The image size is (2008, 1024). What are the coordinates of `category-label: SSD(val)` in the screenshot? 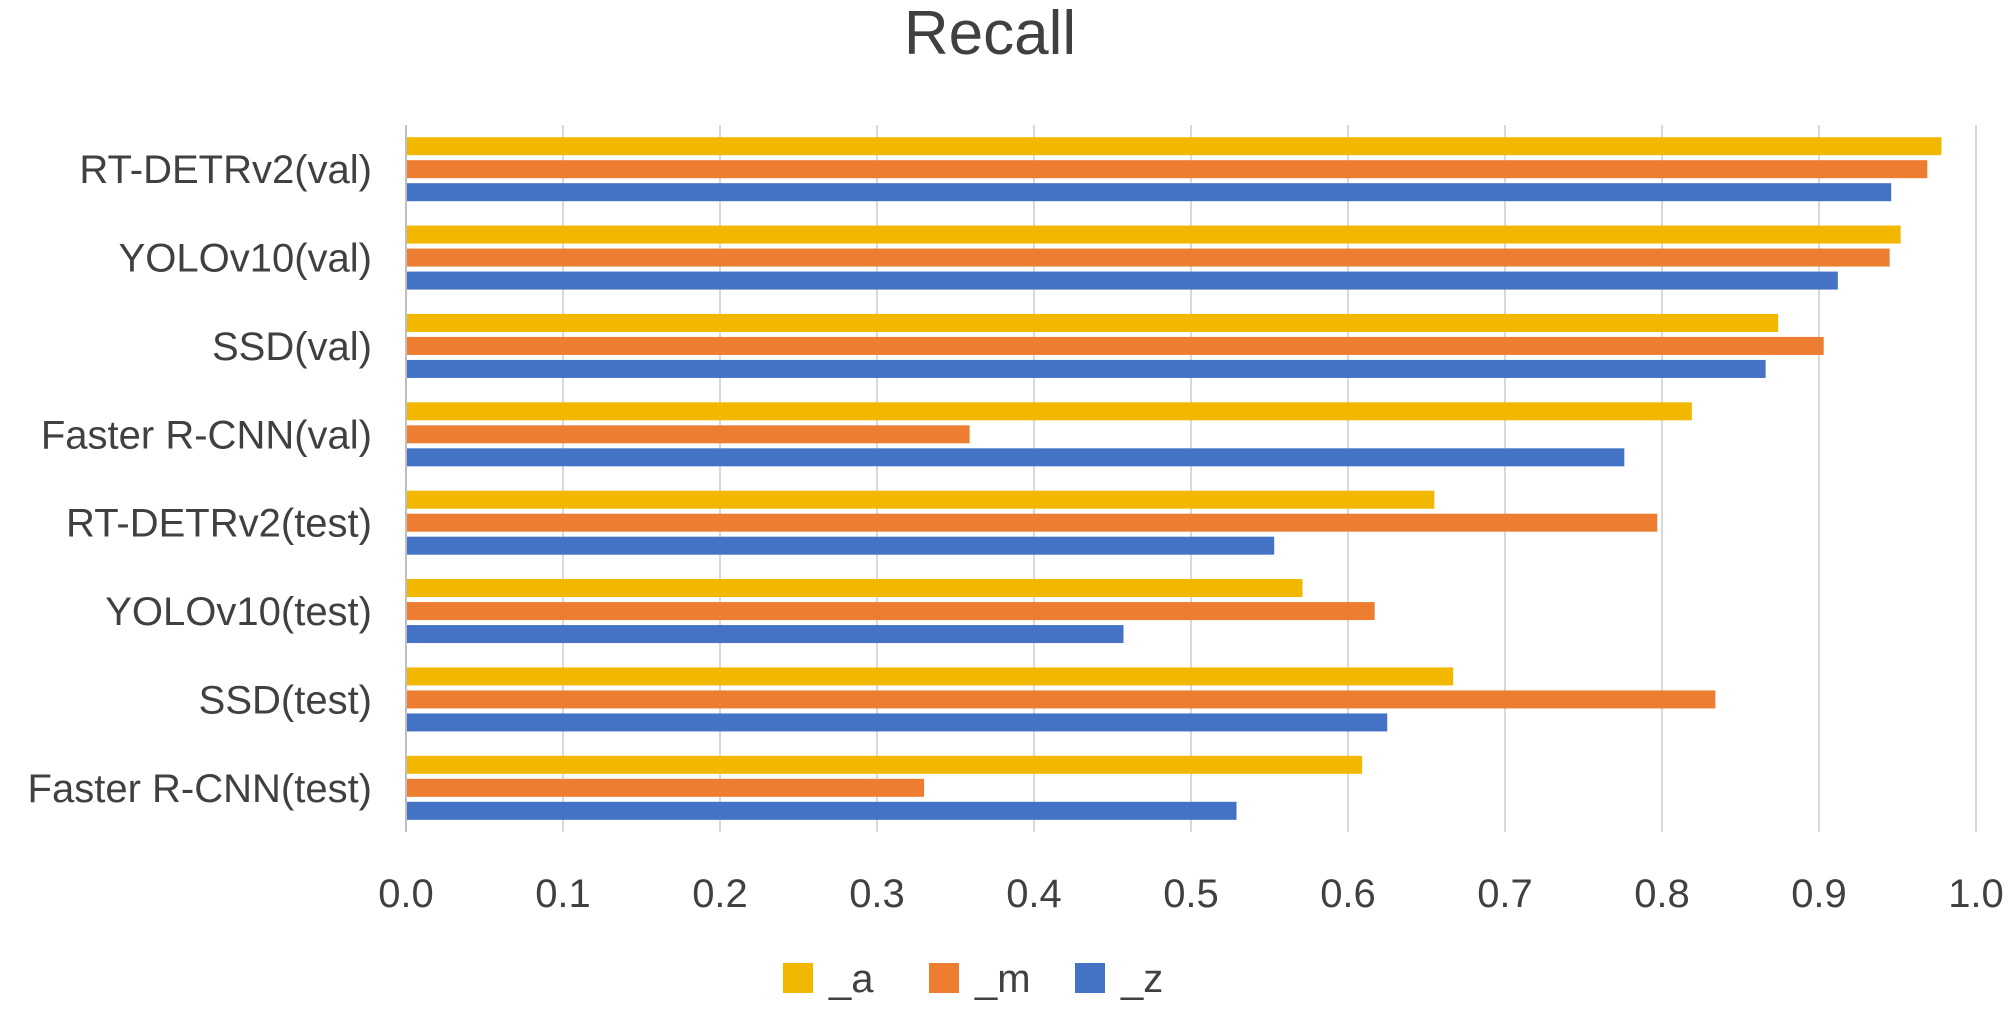 It's located at (292, 347).